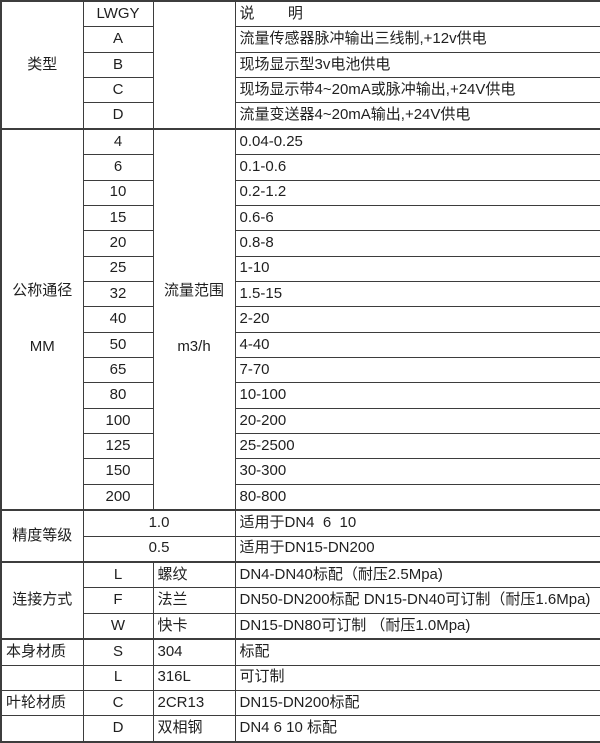 This screenshot has height=743, width=600. What do you see at coordinates (42, 600) in the screenshot?
I see `section-label-connection: 连接方式` at bounding box center [42, 600].